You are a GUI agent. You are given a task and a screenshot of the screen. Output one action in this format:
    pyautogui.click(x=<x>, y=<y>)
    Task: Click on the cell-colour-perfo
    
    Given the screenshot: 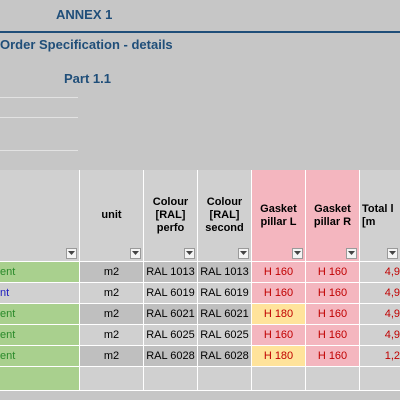 What is the action you would take?
    pyautogui.click(x=171, y=379)
    